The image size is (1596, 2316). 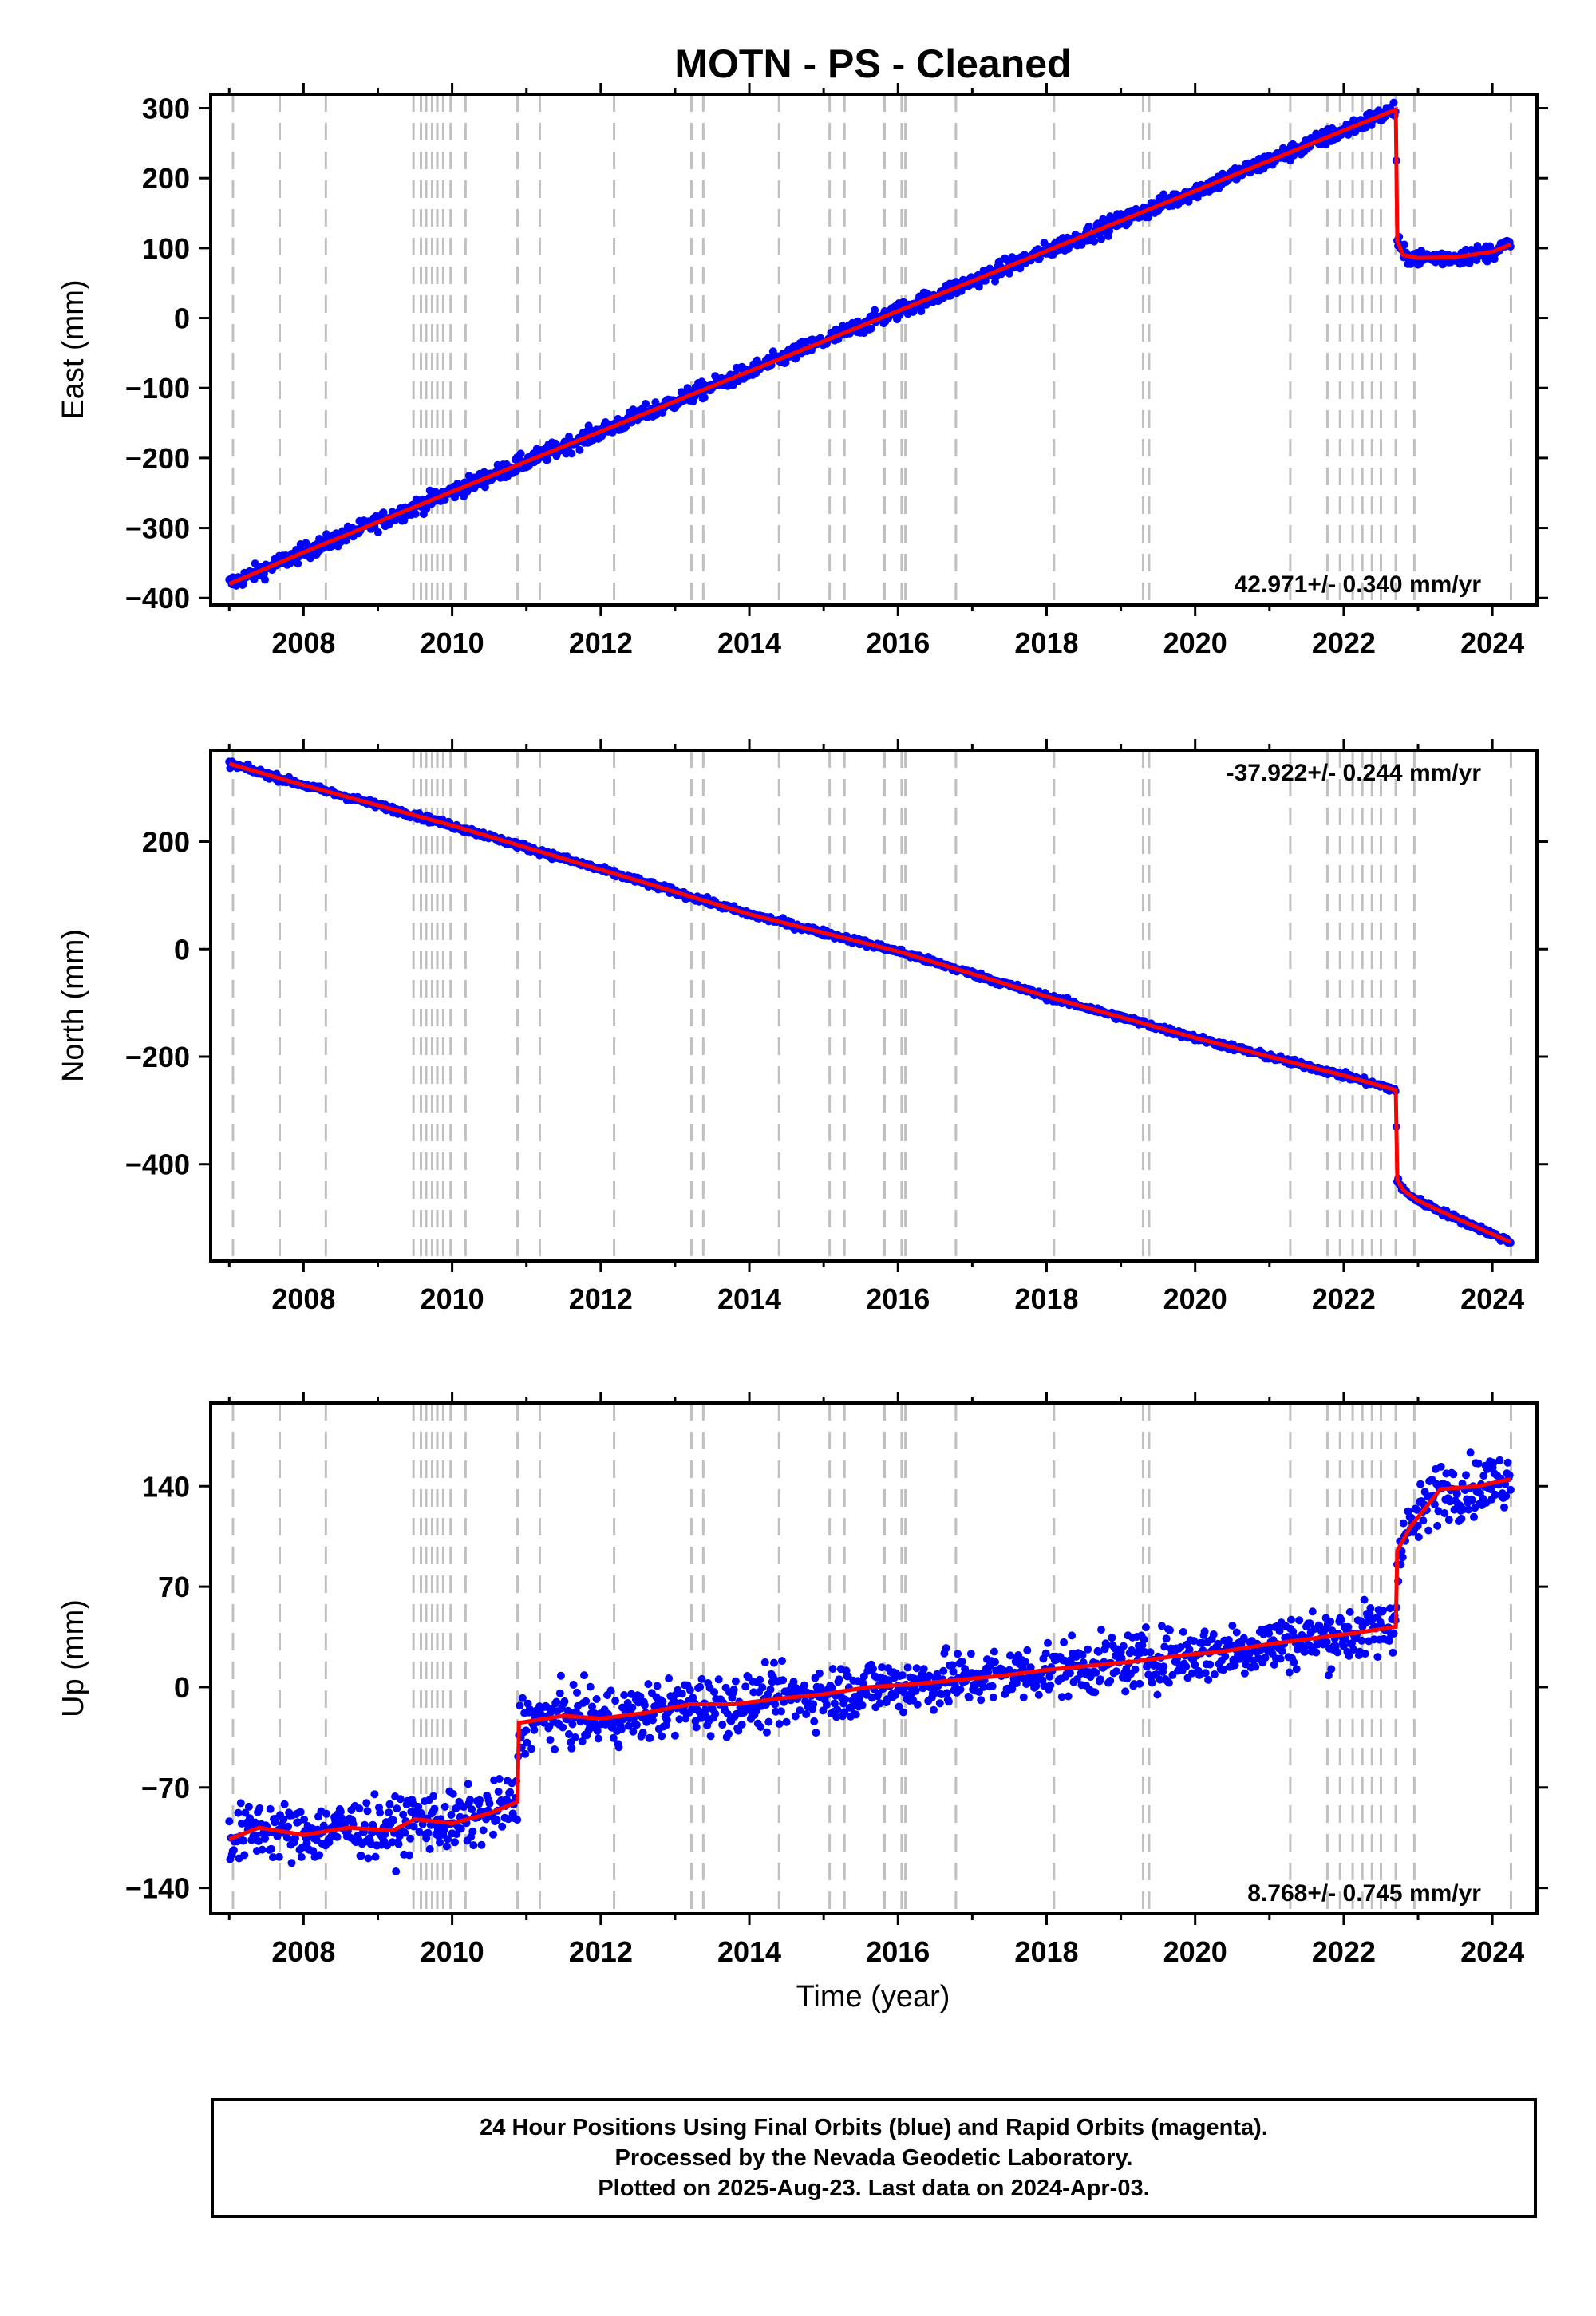 What do you see at coordinates (1344, 1298) in the screenshot?
I see `x-tick-label: 2022` at bounding box center [1344, 1298].